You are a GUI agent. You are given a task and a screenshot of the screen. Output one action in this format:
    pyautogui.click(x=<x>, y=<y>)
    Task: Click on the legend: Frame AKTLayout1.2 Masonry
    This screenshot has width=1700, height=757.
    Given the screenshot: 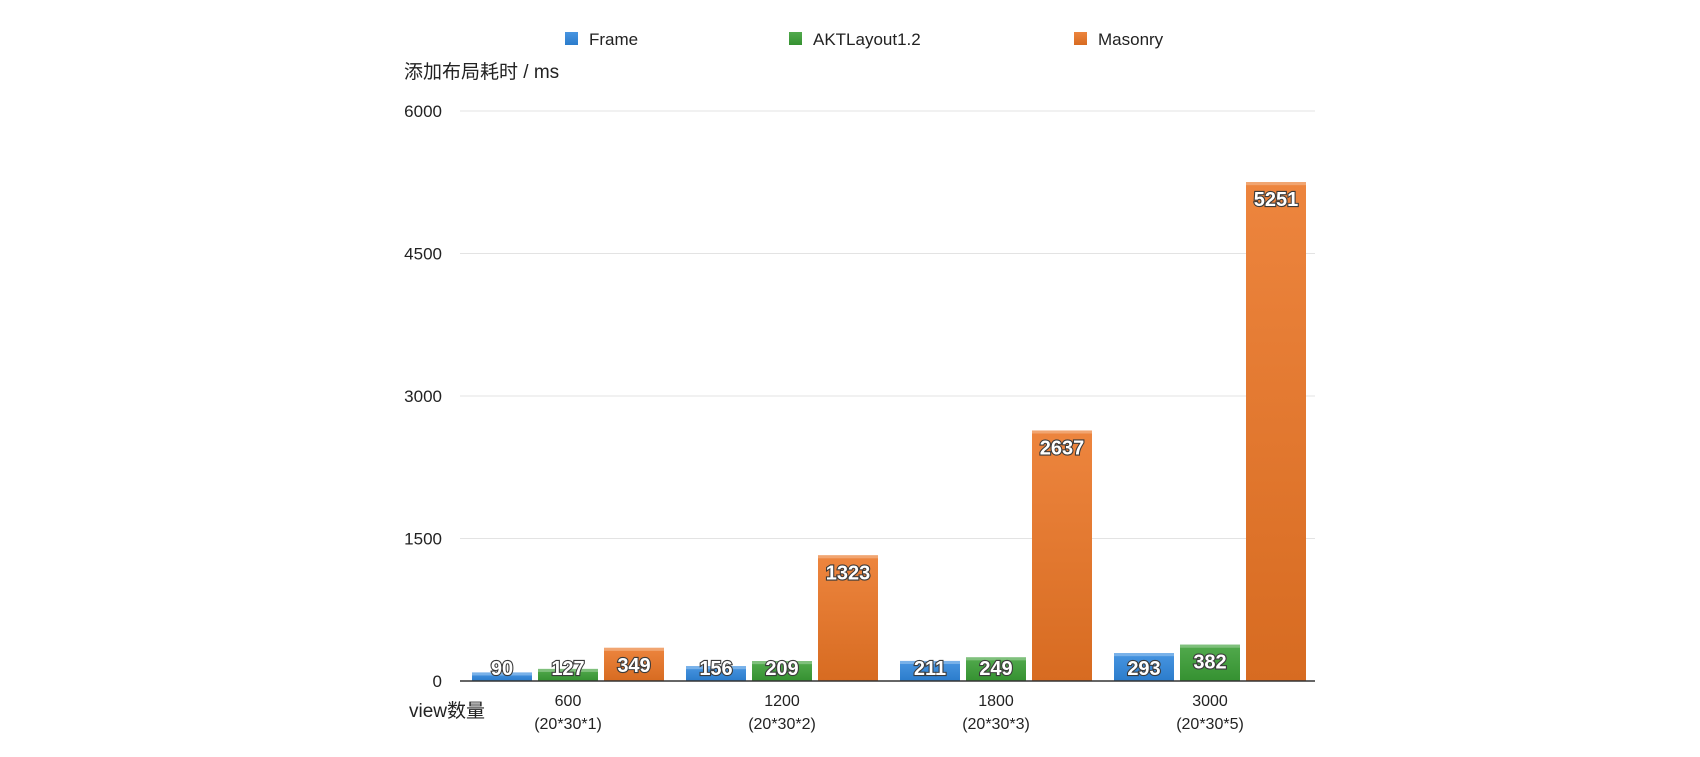 What is the action you would take?
    pyautogui.click(x=864, y=39)
    